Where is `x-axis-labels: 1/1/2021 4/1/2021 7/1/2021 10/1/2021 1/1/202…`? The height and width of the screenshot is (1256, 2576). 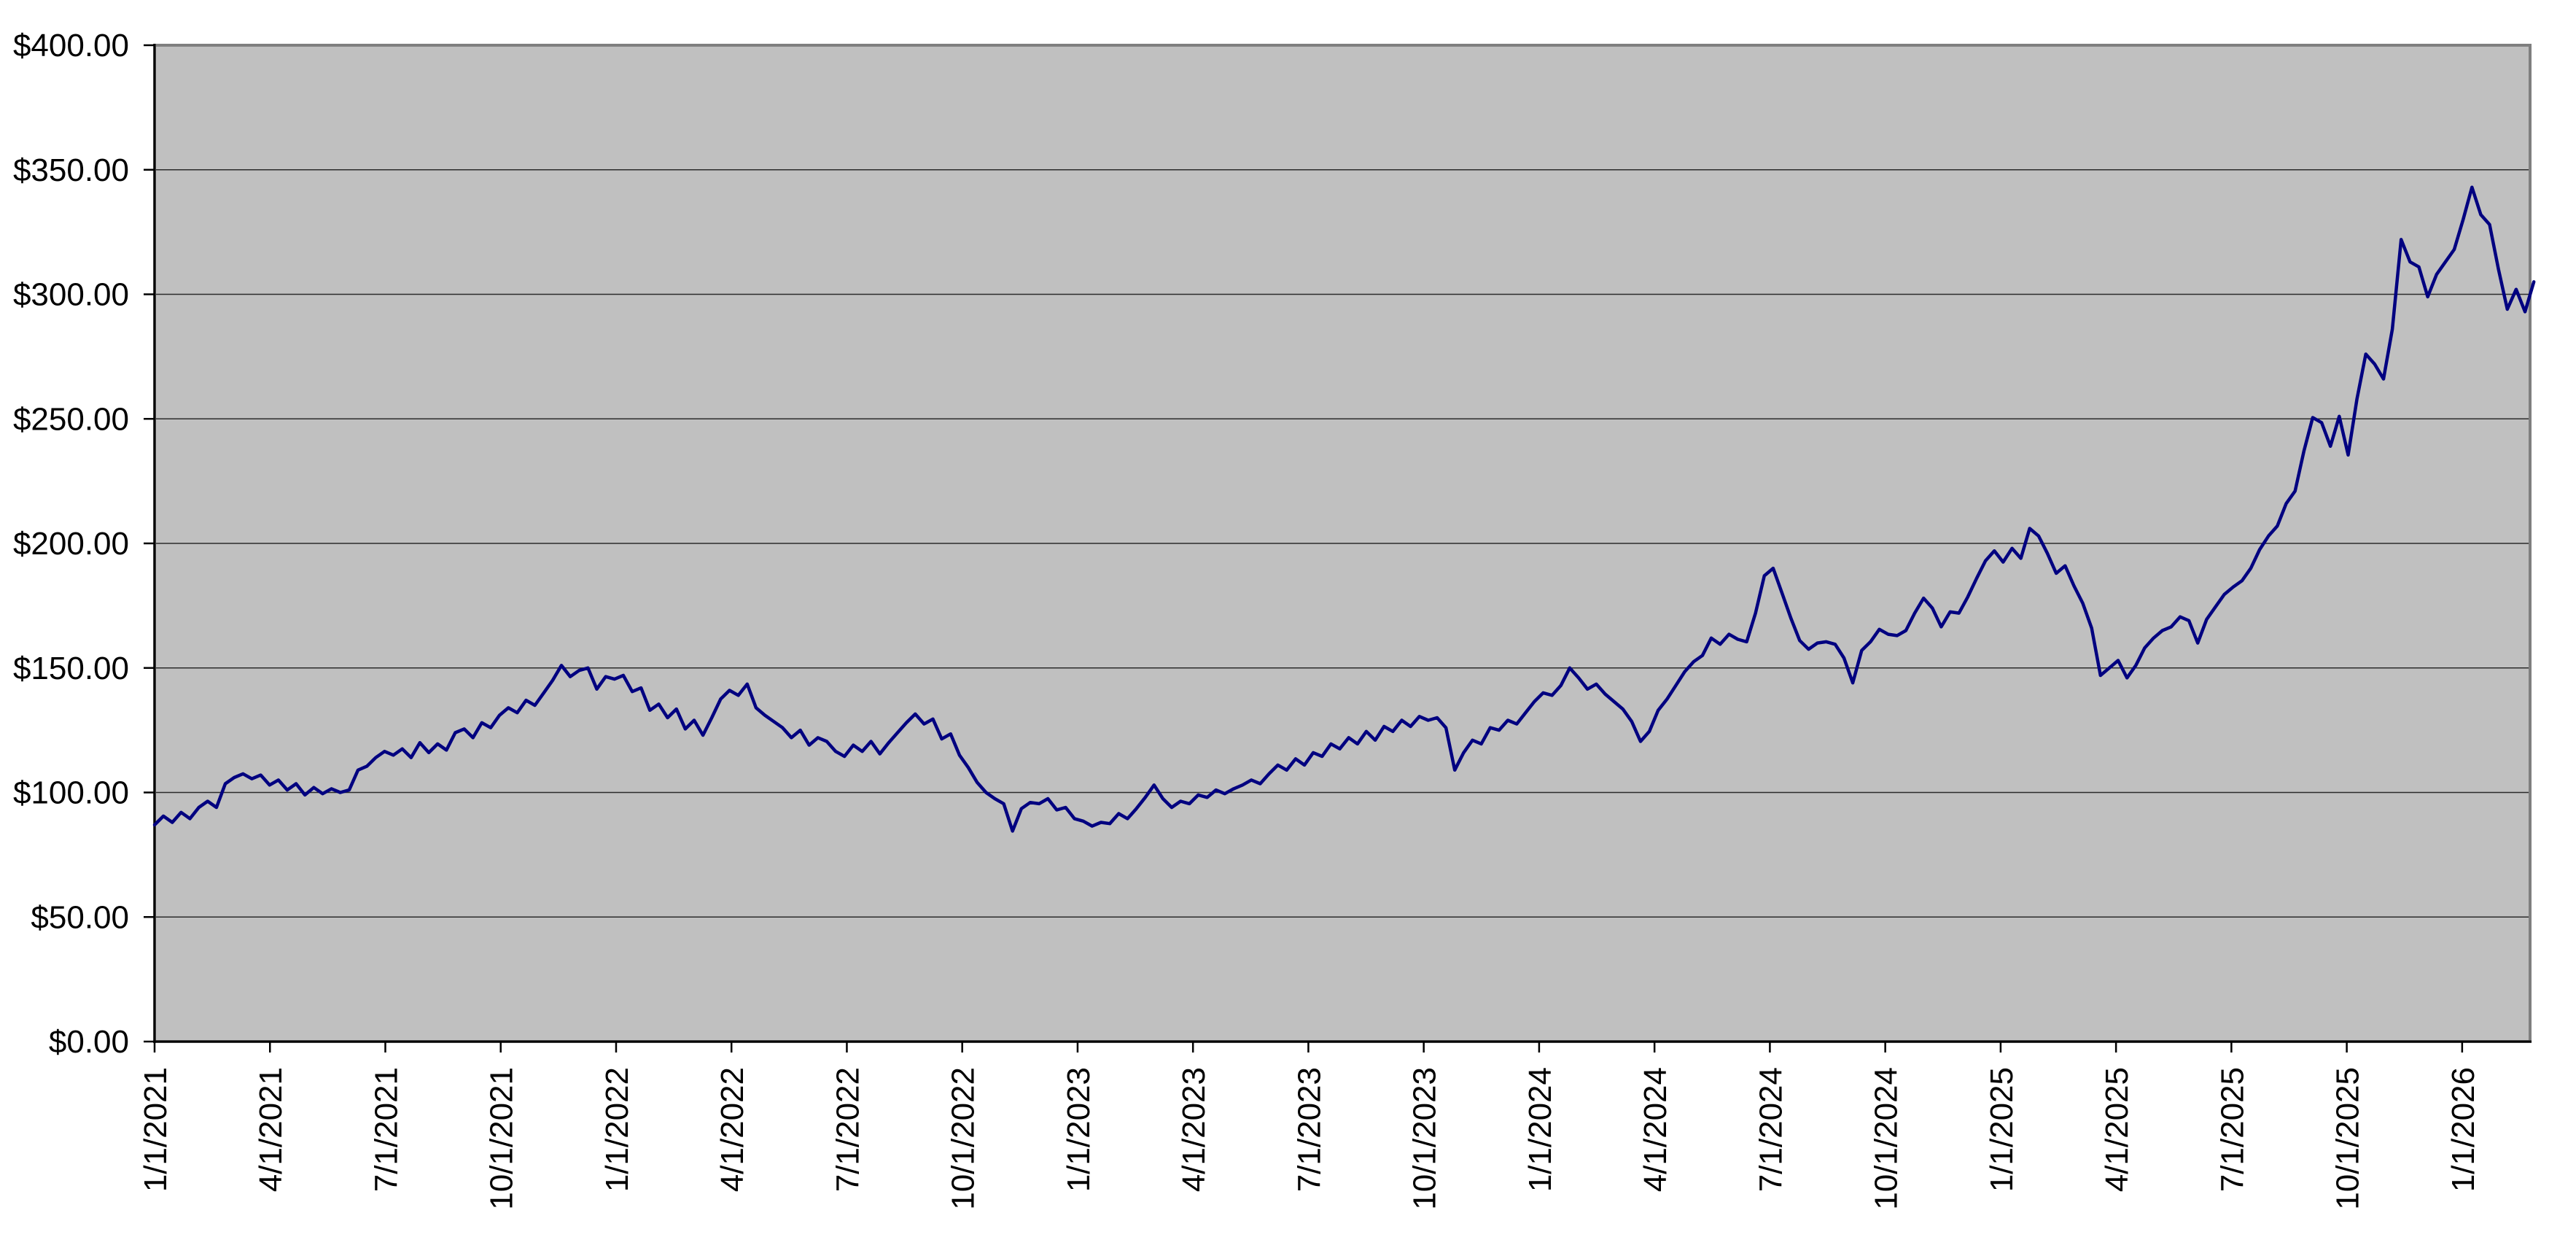 x-axis-labels: 1/1/2021 4/1/2021 7/1/2021 10/1/2021 1/1/202… is located at coordinates (1309, 1138).